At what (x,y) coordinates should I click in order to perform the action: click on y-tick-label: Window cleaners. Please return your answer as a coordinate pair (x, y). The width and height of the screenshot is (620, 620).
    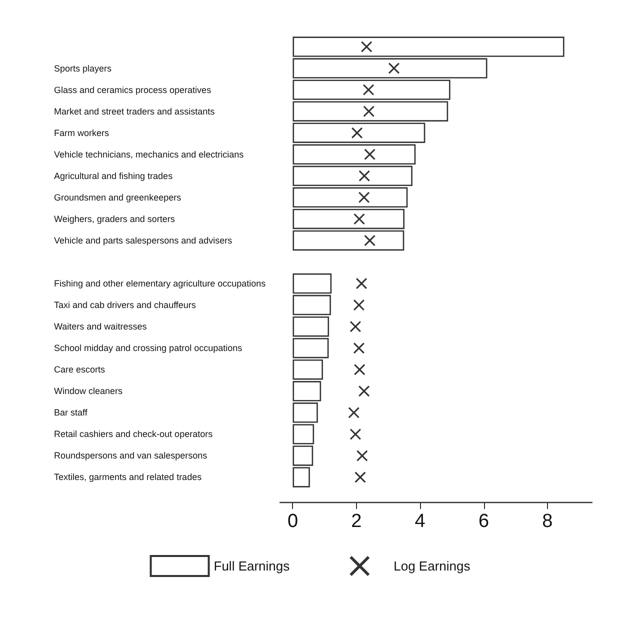
    Looking at the image, I should click on (89, 391).